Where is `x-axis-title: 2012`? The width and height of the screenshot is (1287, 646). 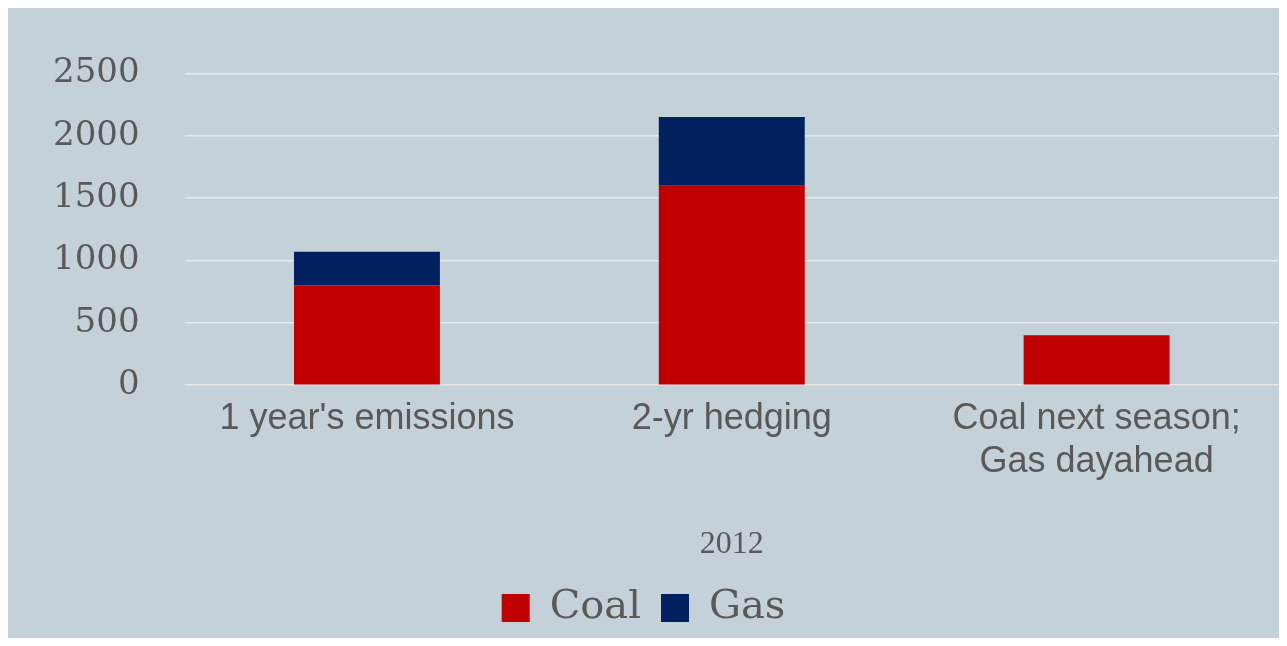 x-axis-title: 2012 is located at coordinates (731, 542).